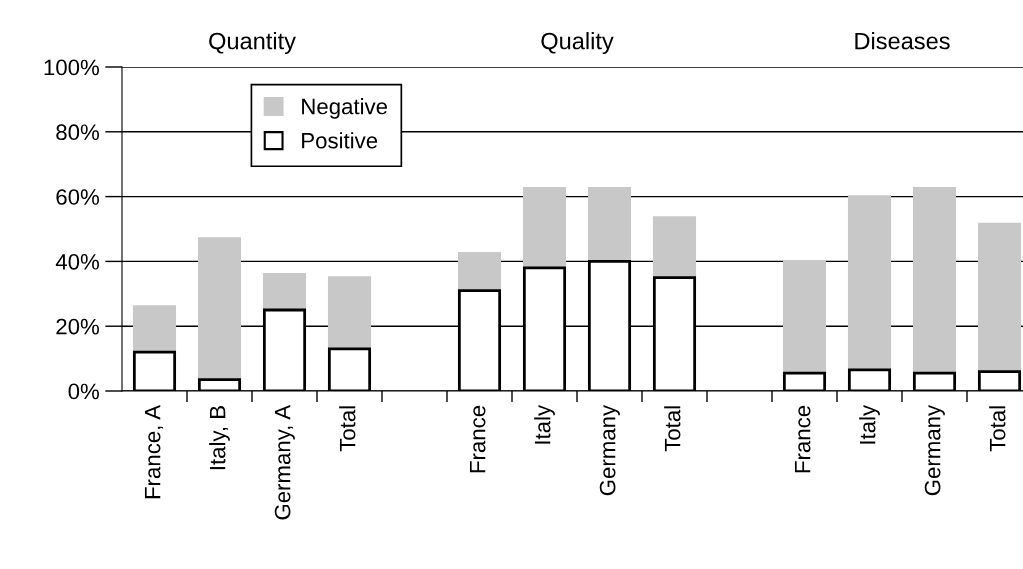 Image resolution: width=1023 pixels, height=569 pixels. What do you see at coordinates (77, 197) in the screenshot?
I see `y-tick-label: 60%` at bounding box center [77, 197].